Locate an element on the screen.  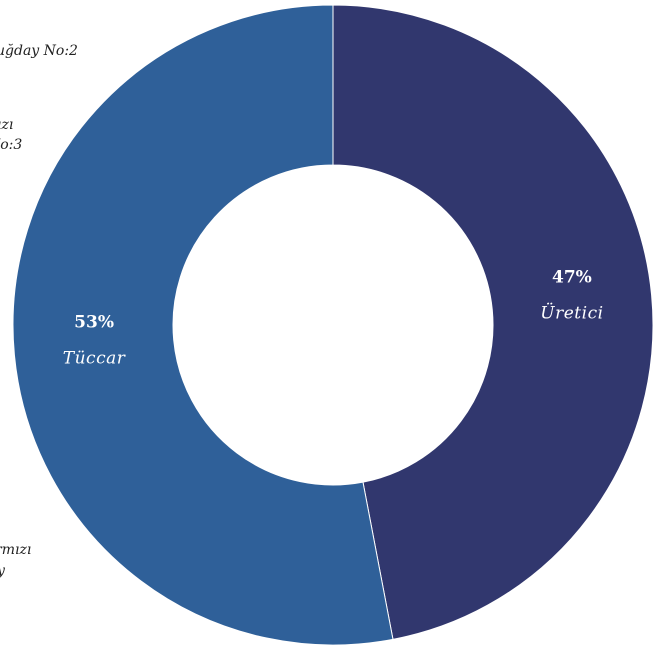
slice-percent-label-2: 53% is located at coordinates (94, 323).